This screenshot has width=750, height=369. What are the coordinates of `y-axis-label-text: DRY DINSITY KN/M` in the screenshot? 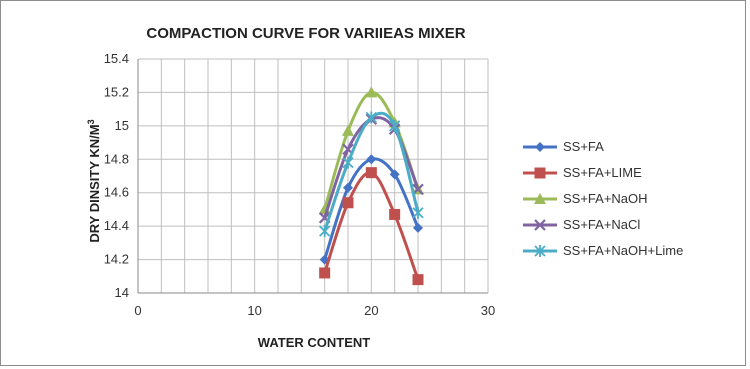 It's located at (94, 183).